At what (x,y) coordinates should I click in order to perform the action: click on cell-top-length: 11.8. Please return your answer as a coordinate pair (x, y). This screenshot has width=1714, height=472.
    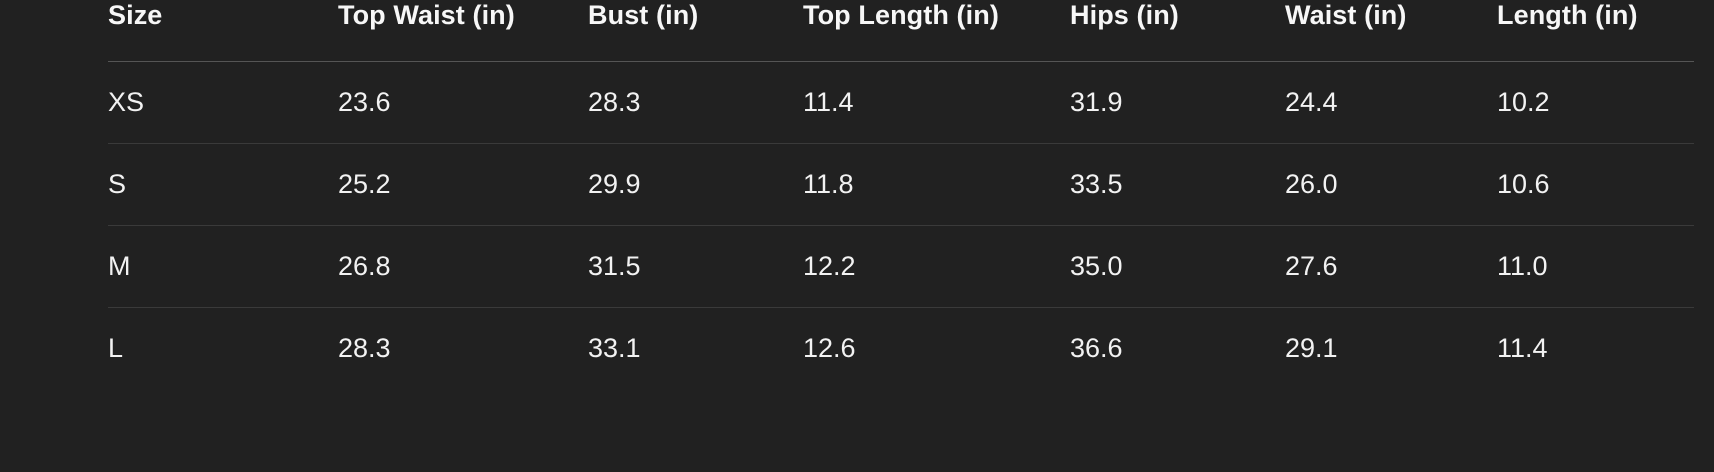
    Looking at the image, I should click on (936, 184).